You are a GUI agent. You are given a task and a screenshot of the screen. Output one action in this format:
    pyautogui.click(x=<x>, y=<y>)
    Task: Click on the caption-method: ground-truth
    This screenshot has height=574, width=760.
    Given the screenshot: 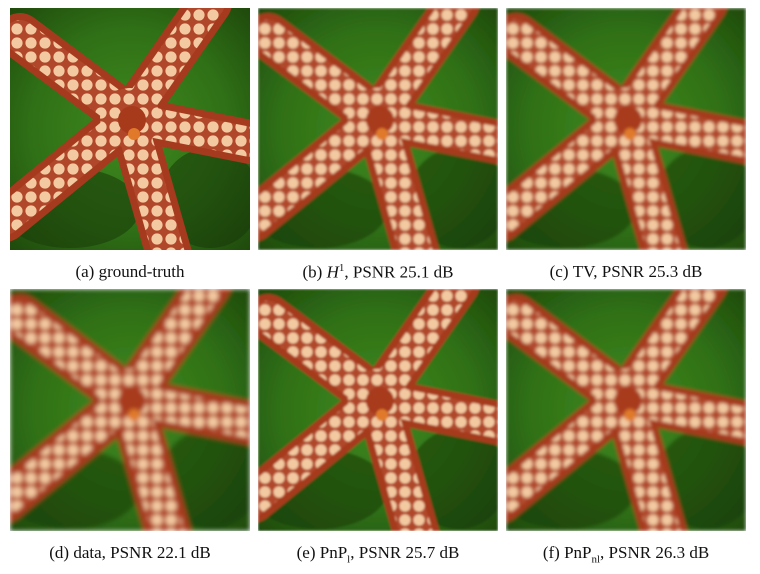 What is the action you would take?
    pyautogui.click(x=141, y=271)
    